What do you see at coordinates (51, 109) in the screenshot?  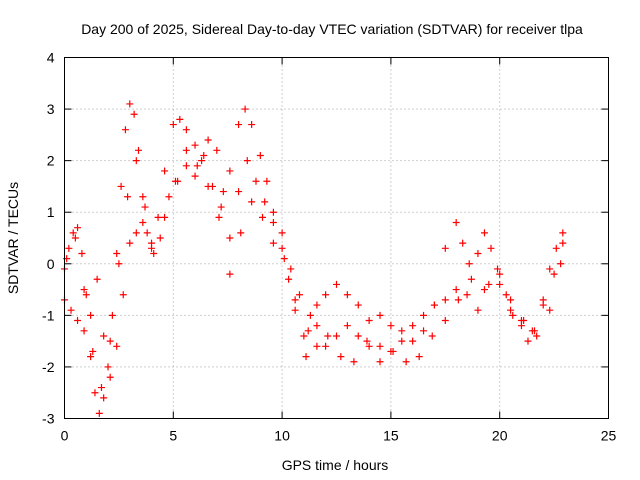 I see `y-tick-label: 3` at bounding box center [51, 109].